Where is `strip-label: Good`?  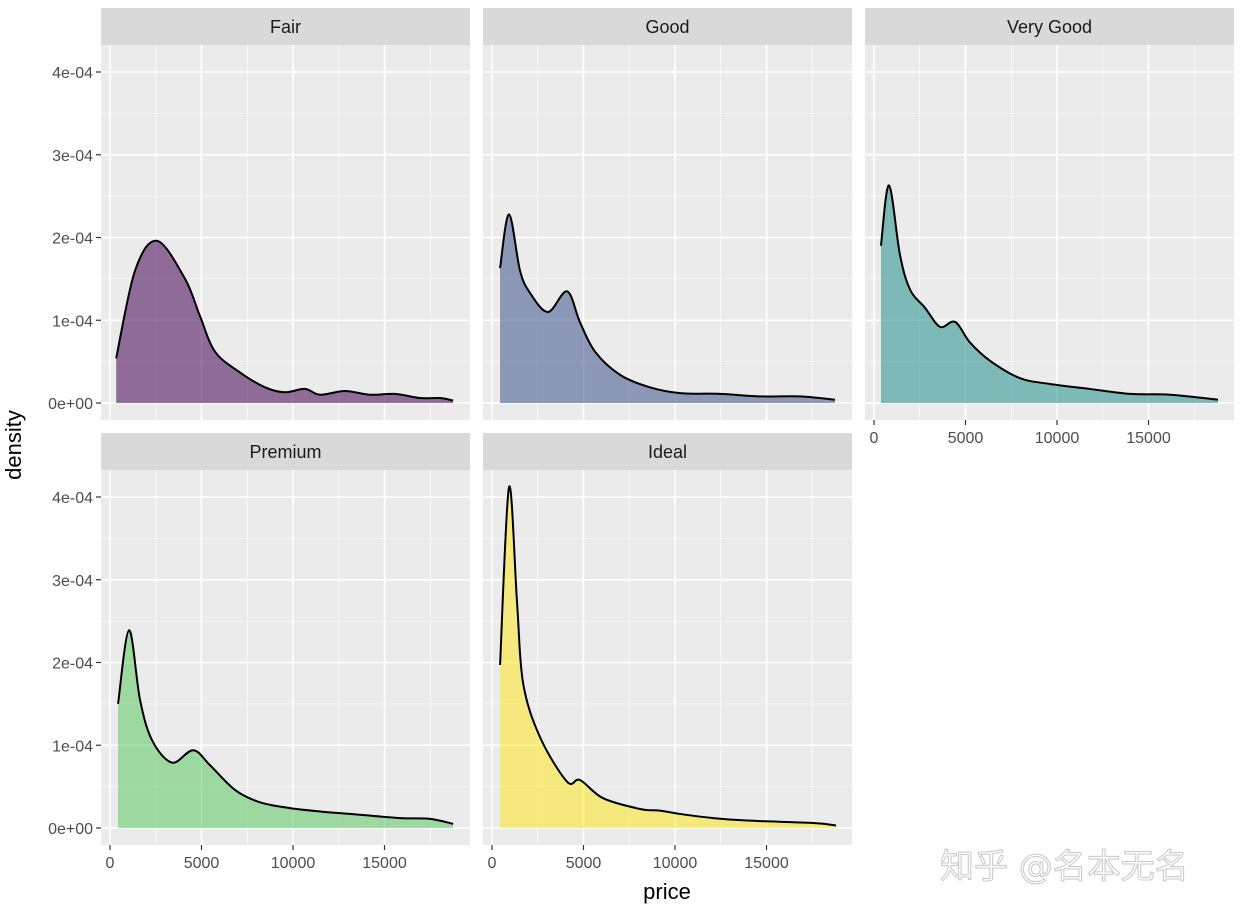
strip-label: Good is located at coordinates (667, 27).